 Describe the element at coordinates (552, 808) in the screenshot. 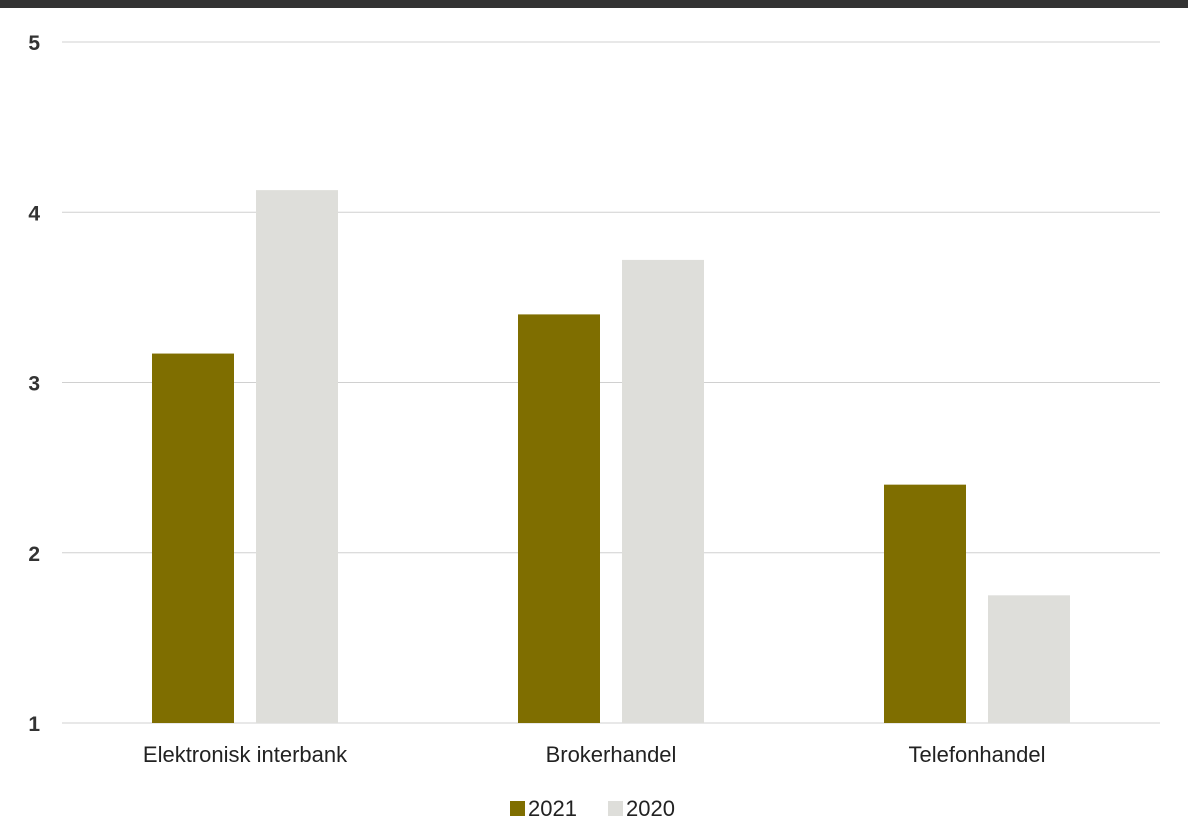

I see `legend-label-2021: 2021` at that location.